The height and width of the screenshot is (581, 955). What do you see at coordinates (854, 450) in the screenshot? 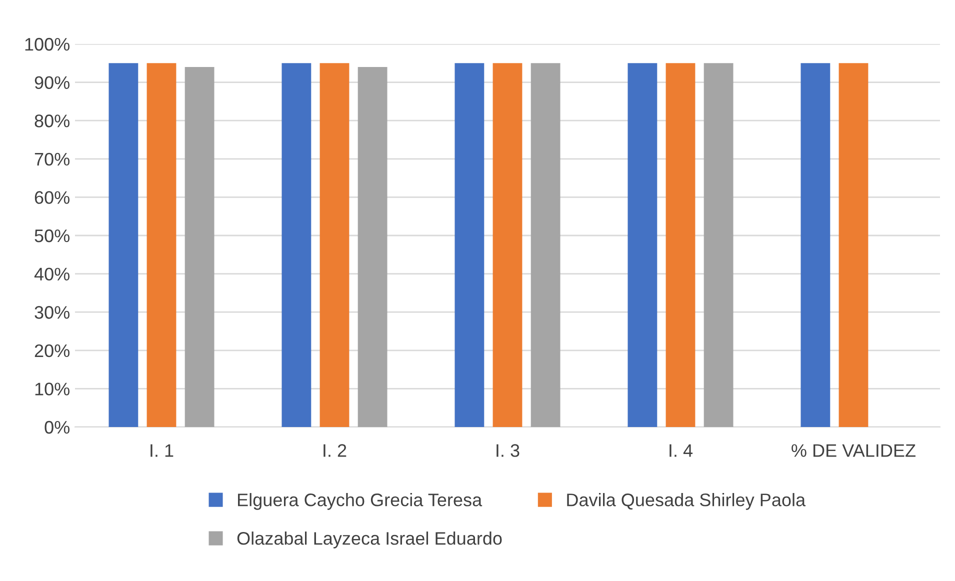
I see `x-tick-label: % DE VALIDEZ` at bounding box center [854, 450].